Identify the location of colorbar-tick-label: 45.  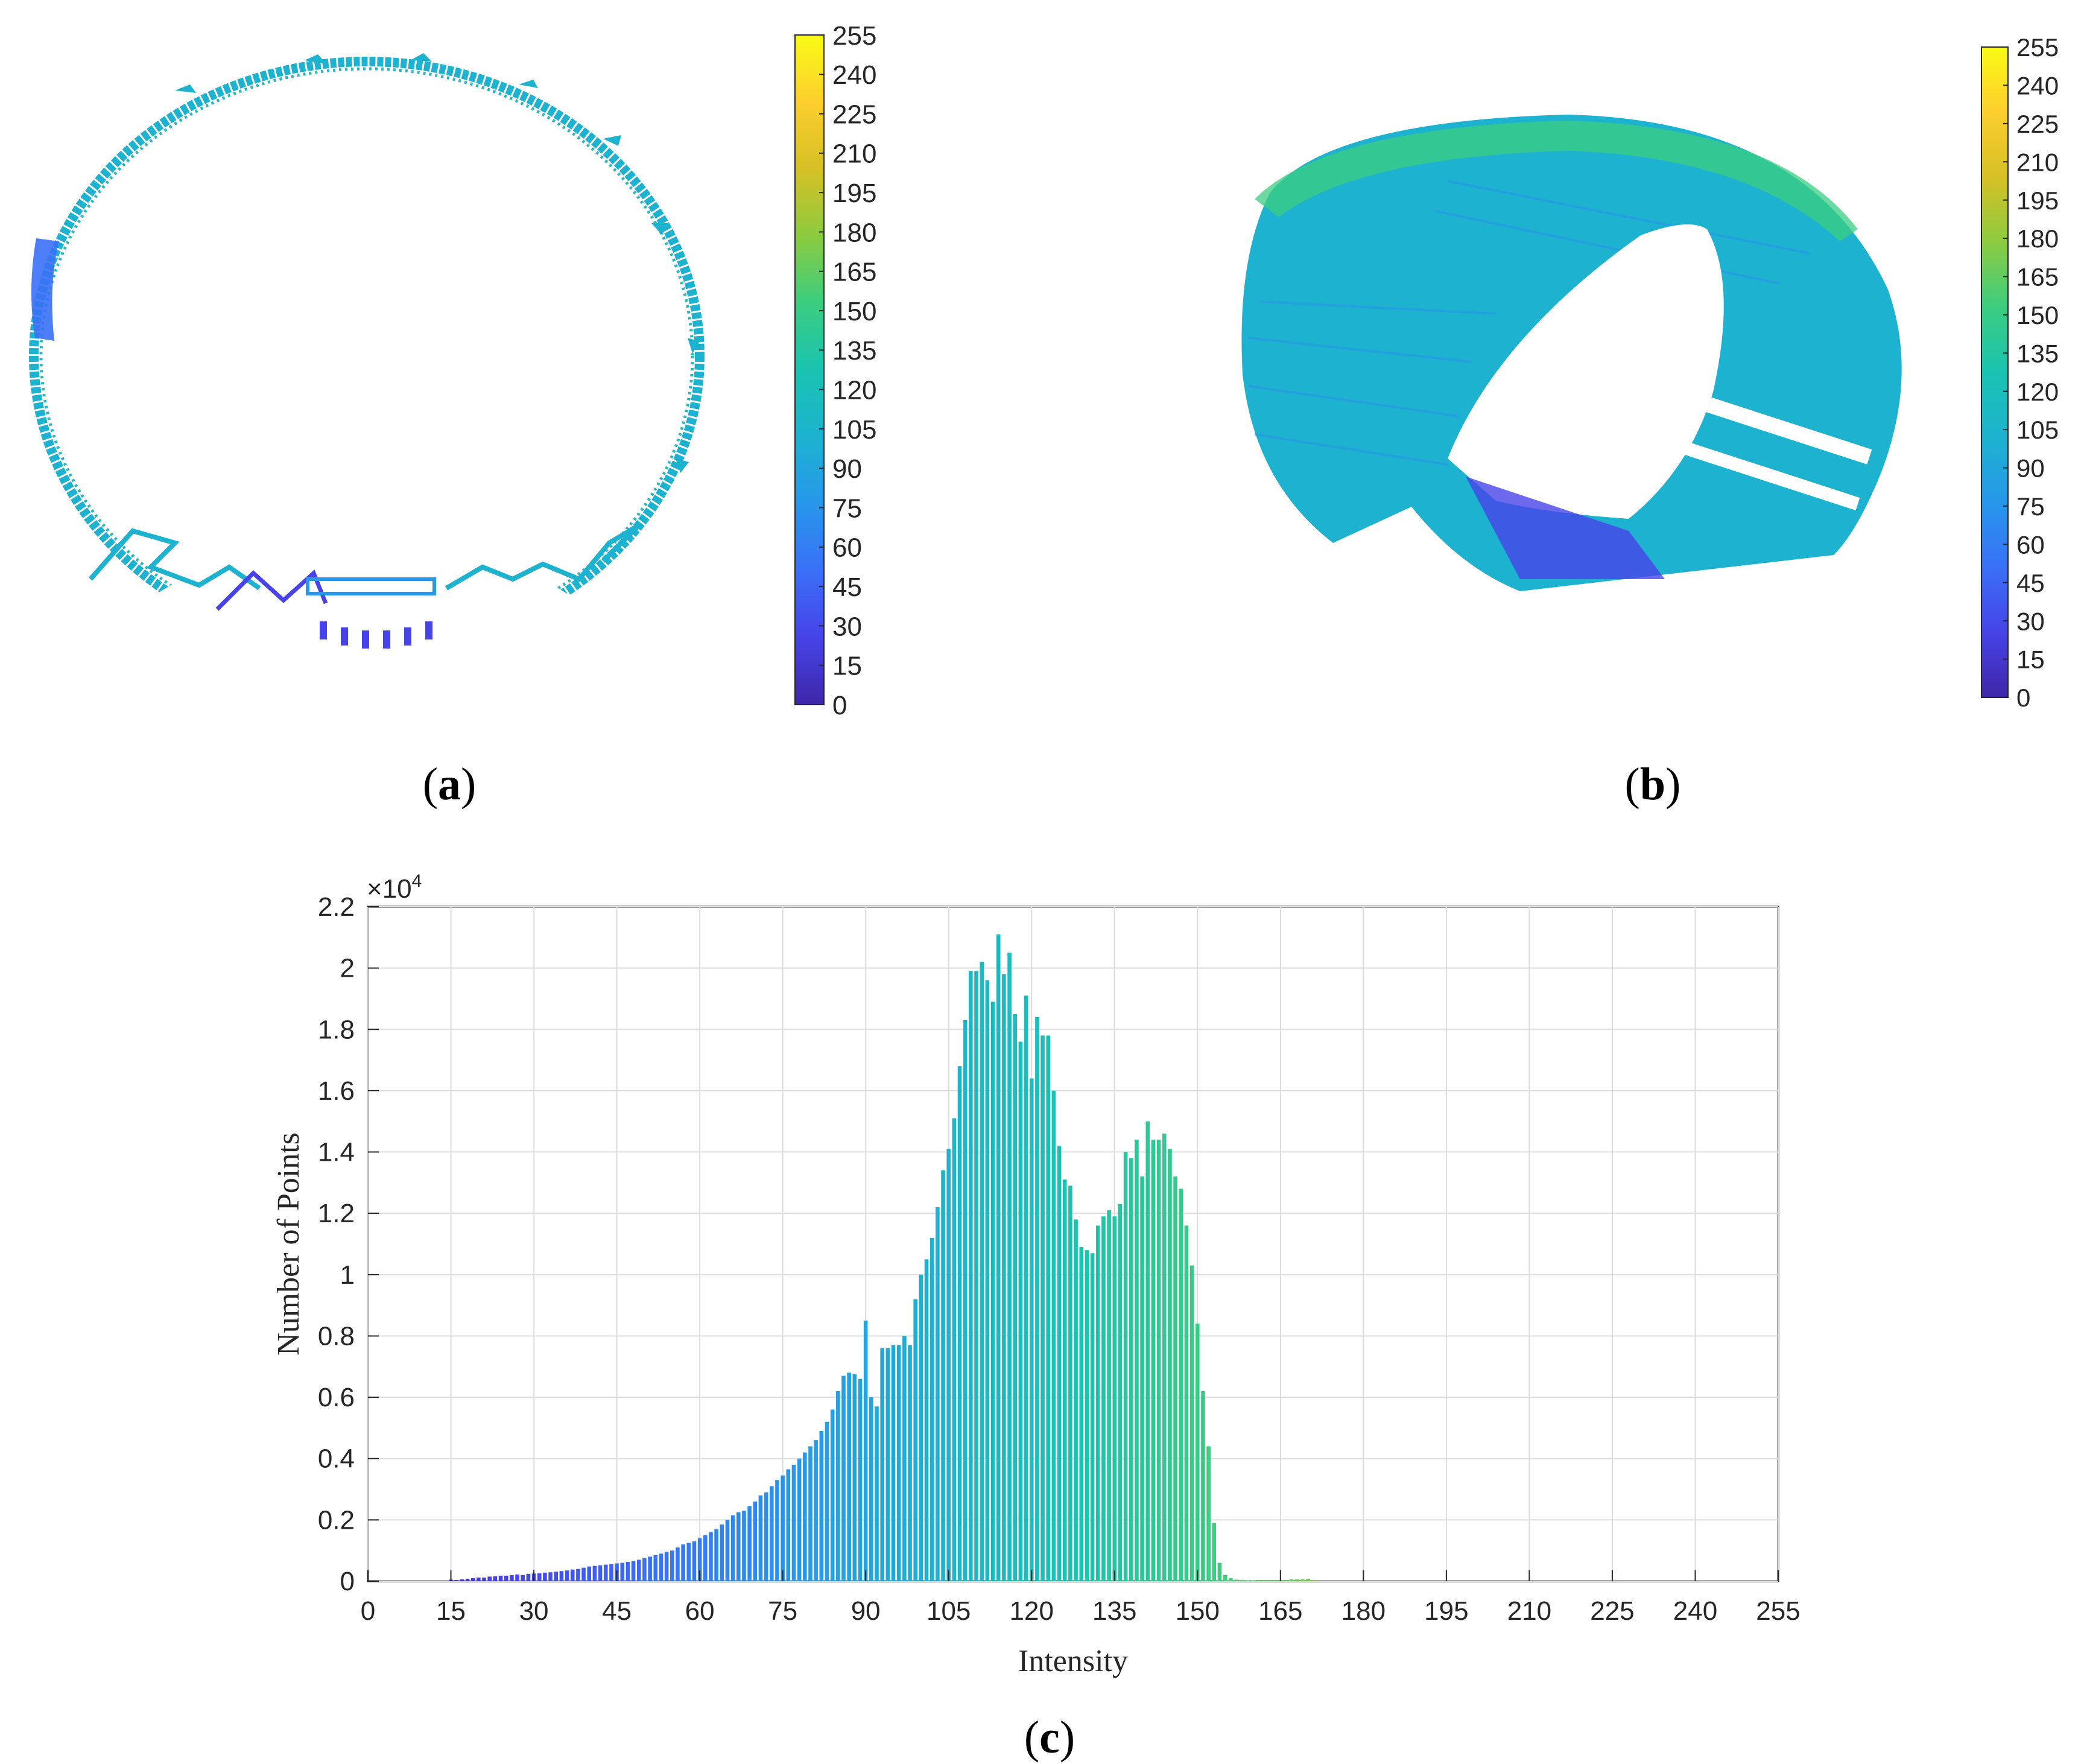
(847, 587).